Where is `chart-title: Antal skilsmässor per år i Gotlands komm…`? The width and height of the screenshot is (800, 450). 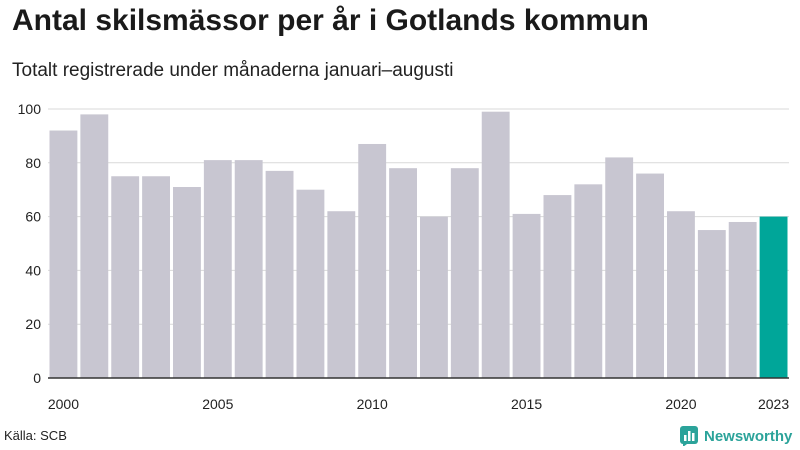
chart-title: Antal skilsmässor per år i Gotlands komm… is located at coordinates (330, 20).